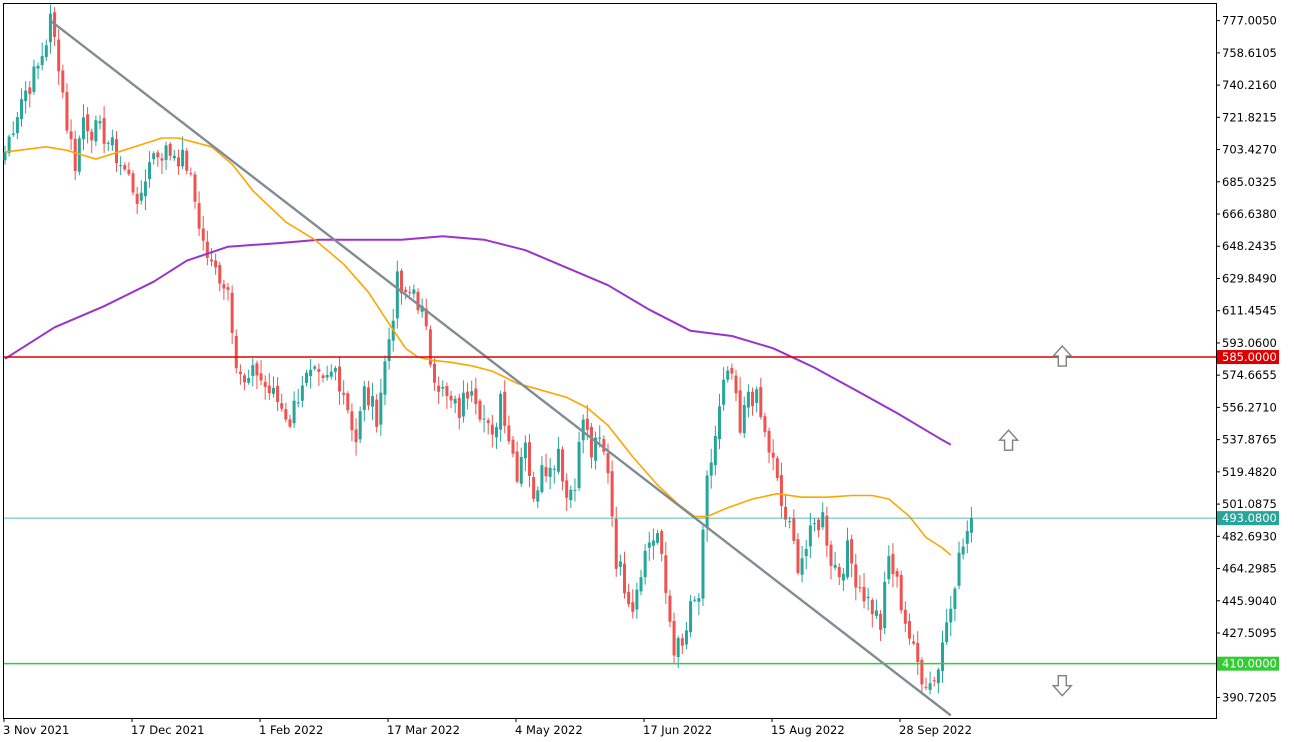 The width and height of the screenshot is (1294, 742). I want to click on y-tick-label: 777.0050, so click(1249, 21).